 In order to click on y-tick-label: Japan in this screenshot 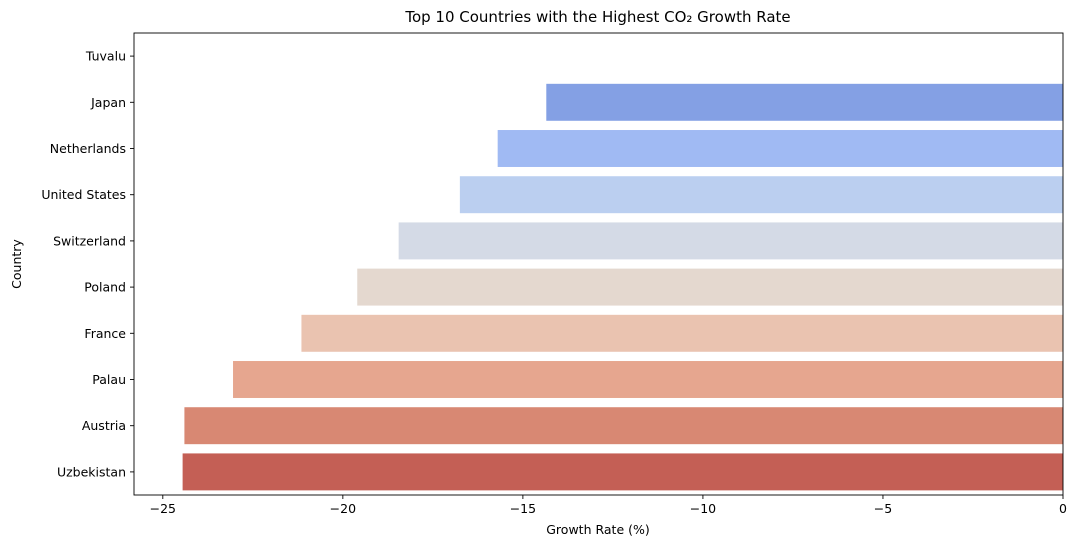, I will do `click(108, 102)`.